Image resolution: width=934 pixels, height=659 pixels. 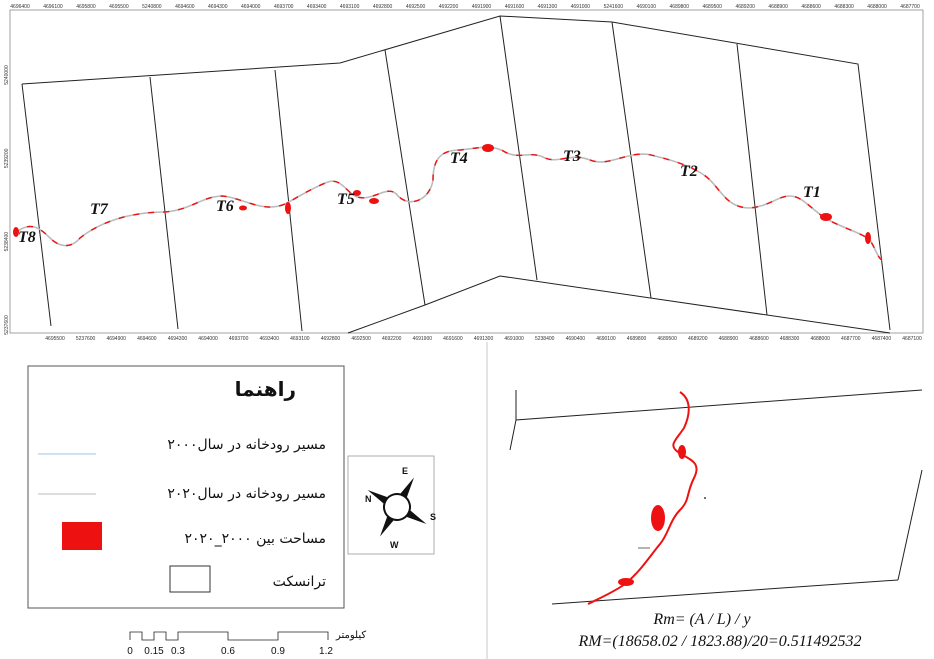 I want to click on inset-map, so click(x=716, y=497).